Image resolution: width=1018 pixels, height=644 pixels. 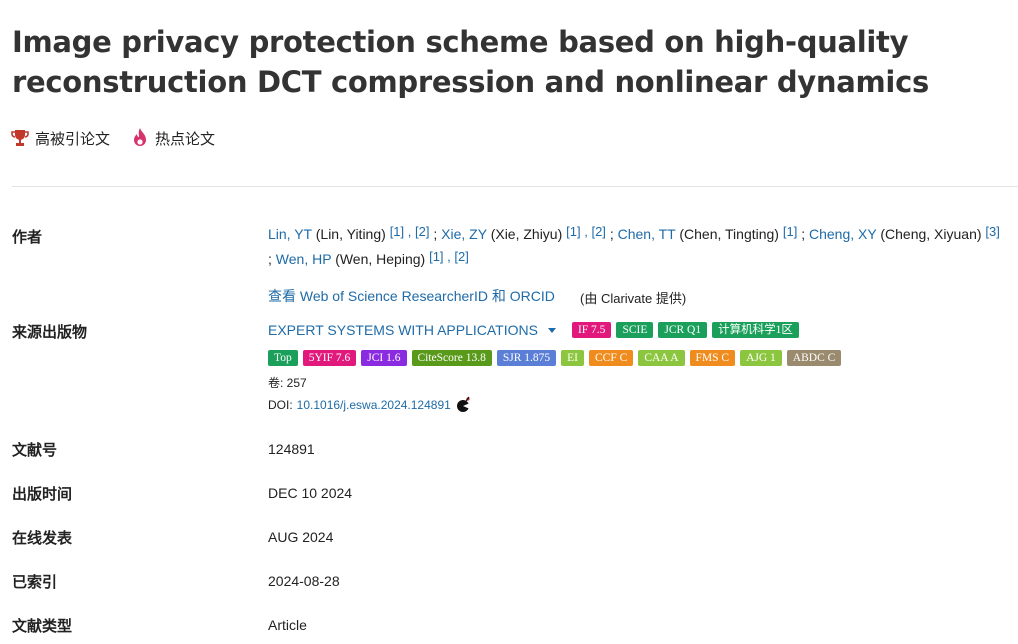 What do you see at coordinates (683, 330) in the screenshot?
I see `badge-jcr: JCR Q1` at bounding box center [683, 330].